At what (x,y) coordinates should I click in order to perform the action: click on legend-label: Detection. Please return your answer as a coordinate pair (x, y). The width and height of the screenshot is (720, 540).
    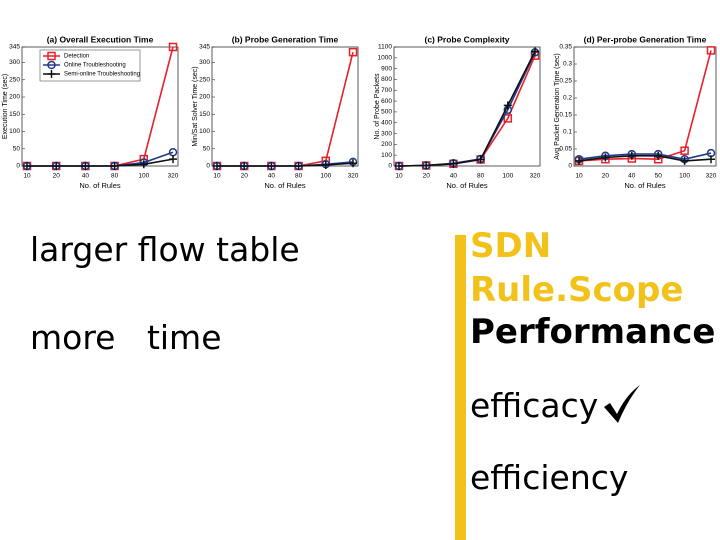
    Looking at the image, I should click on (76, 57).